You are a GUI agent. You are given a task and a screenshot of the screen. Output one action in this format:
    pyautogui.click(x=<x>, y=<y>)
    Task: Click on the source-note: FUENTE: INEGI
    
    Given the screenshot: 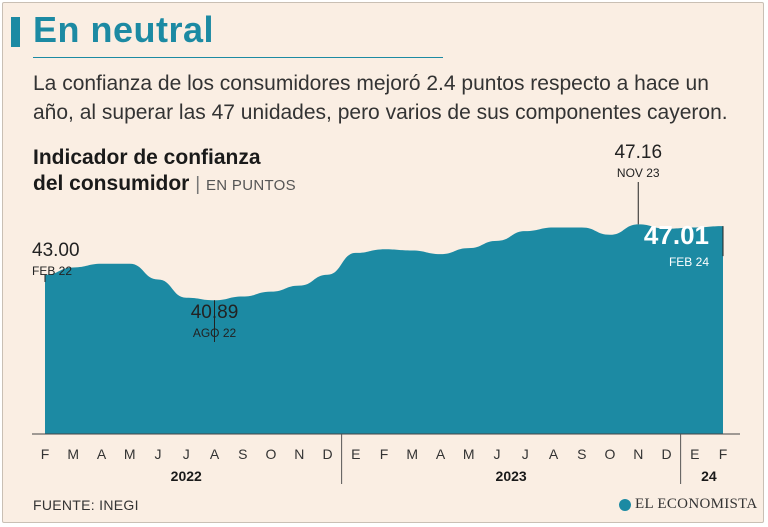 What is the action you would take?
    pyautogui.click(x=86, y=505)
    